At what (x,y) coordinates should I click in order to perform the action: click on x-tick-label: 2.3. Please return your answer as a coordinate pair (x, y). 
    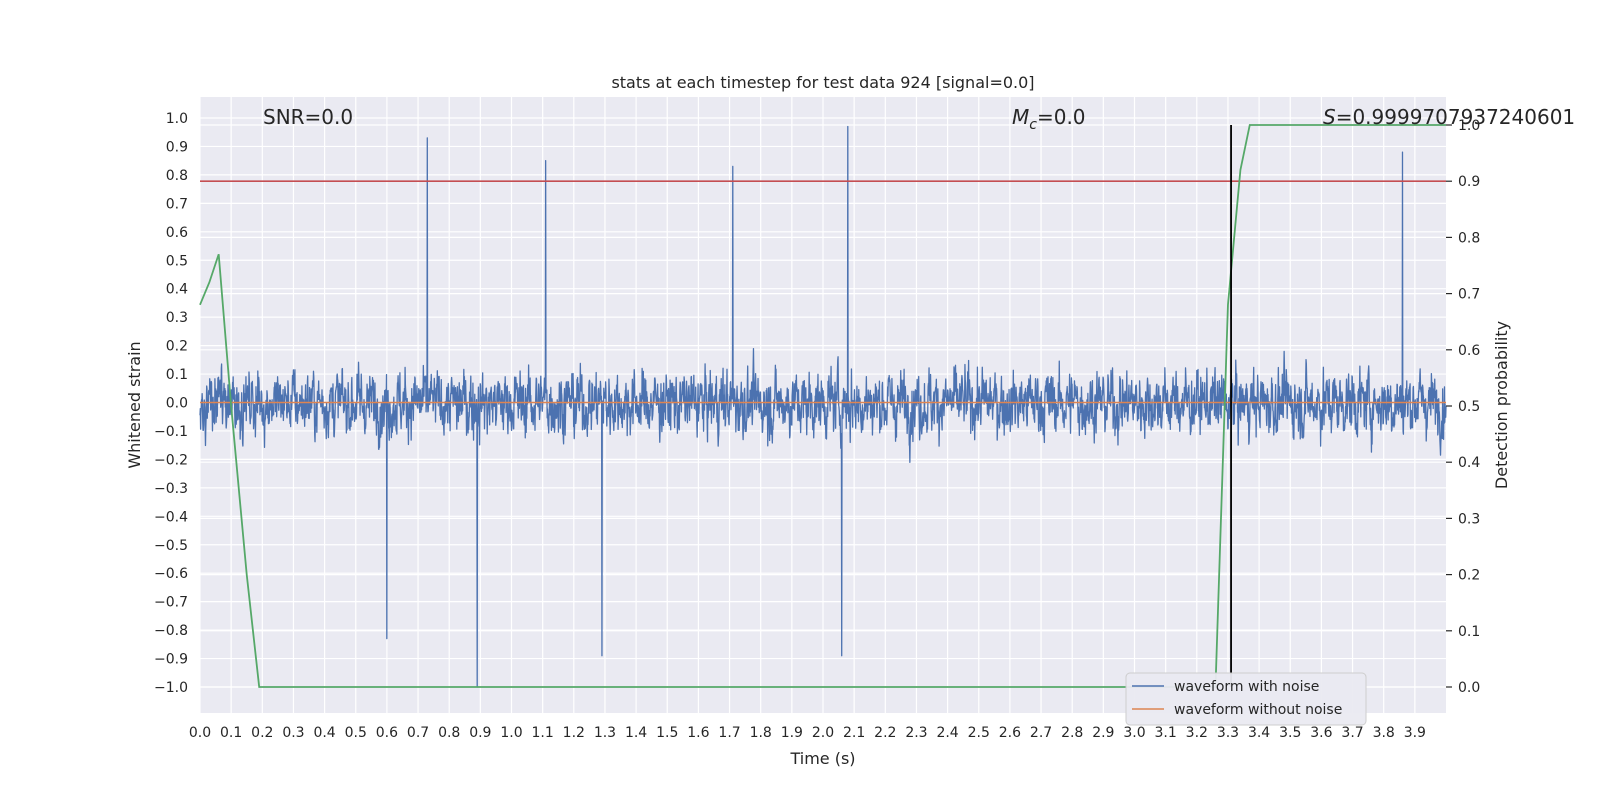
    Looking at the image, I should click on (916, 733).